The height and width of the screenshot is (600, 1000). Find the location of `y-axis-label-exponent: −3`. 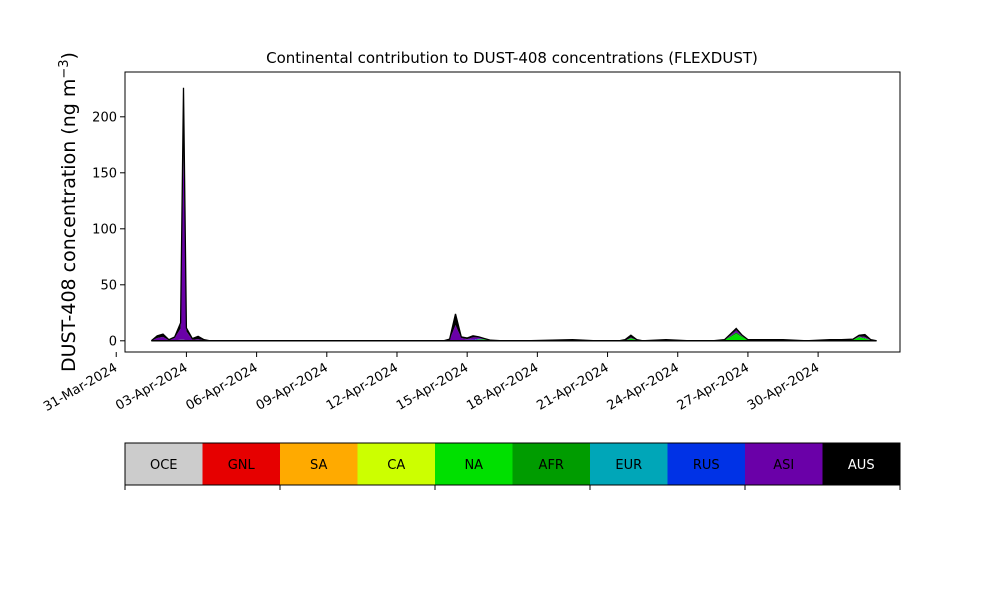

y-axis-label-exponent: −3 is located at coordinates (64, 68).